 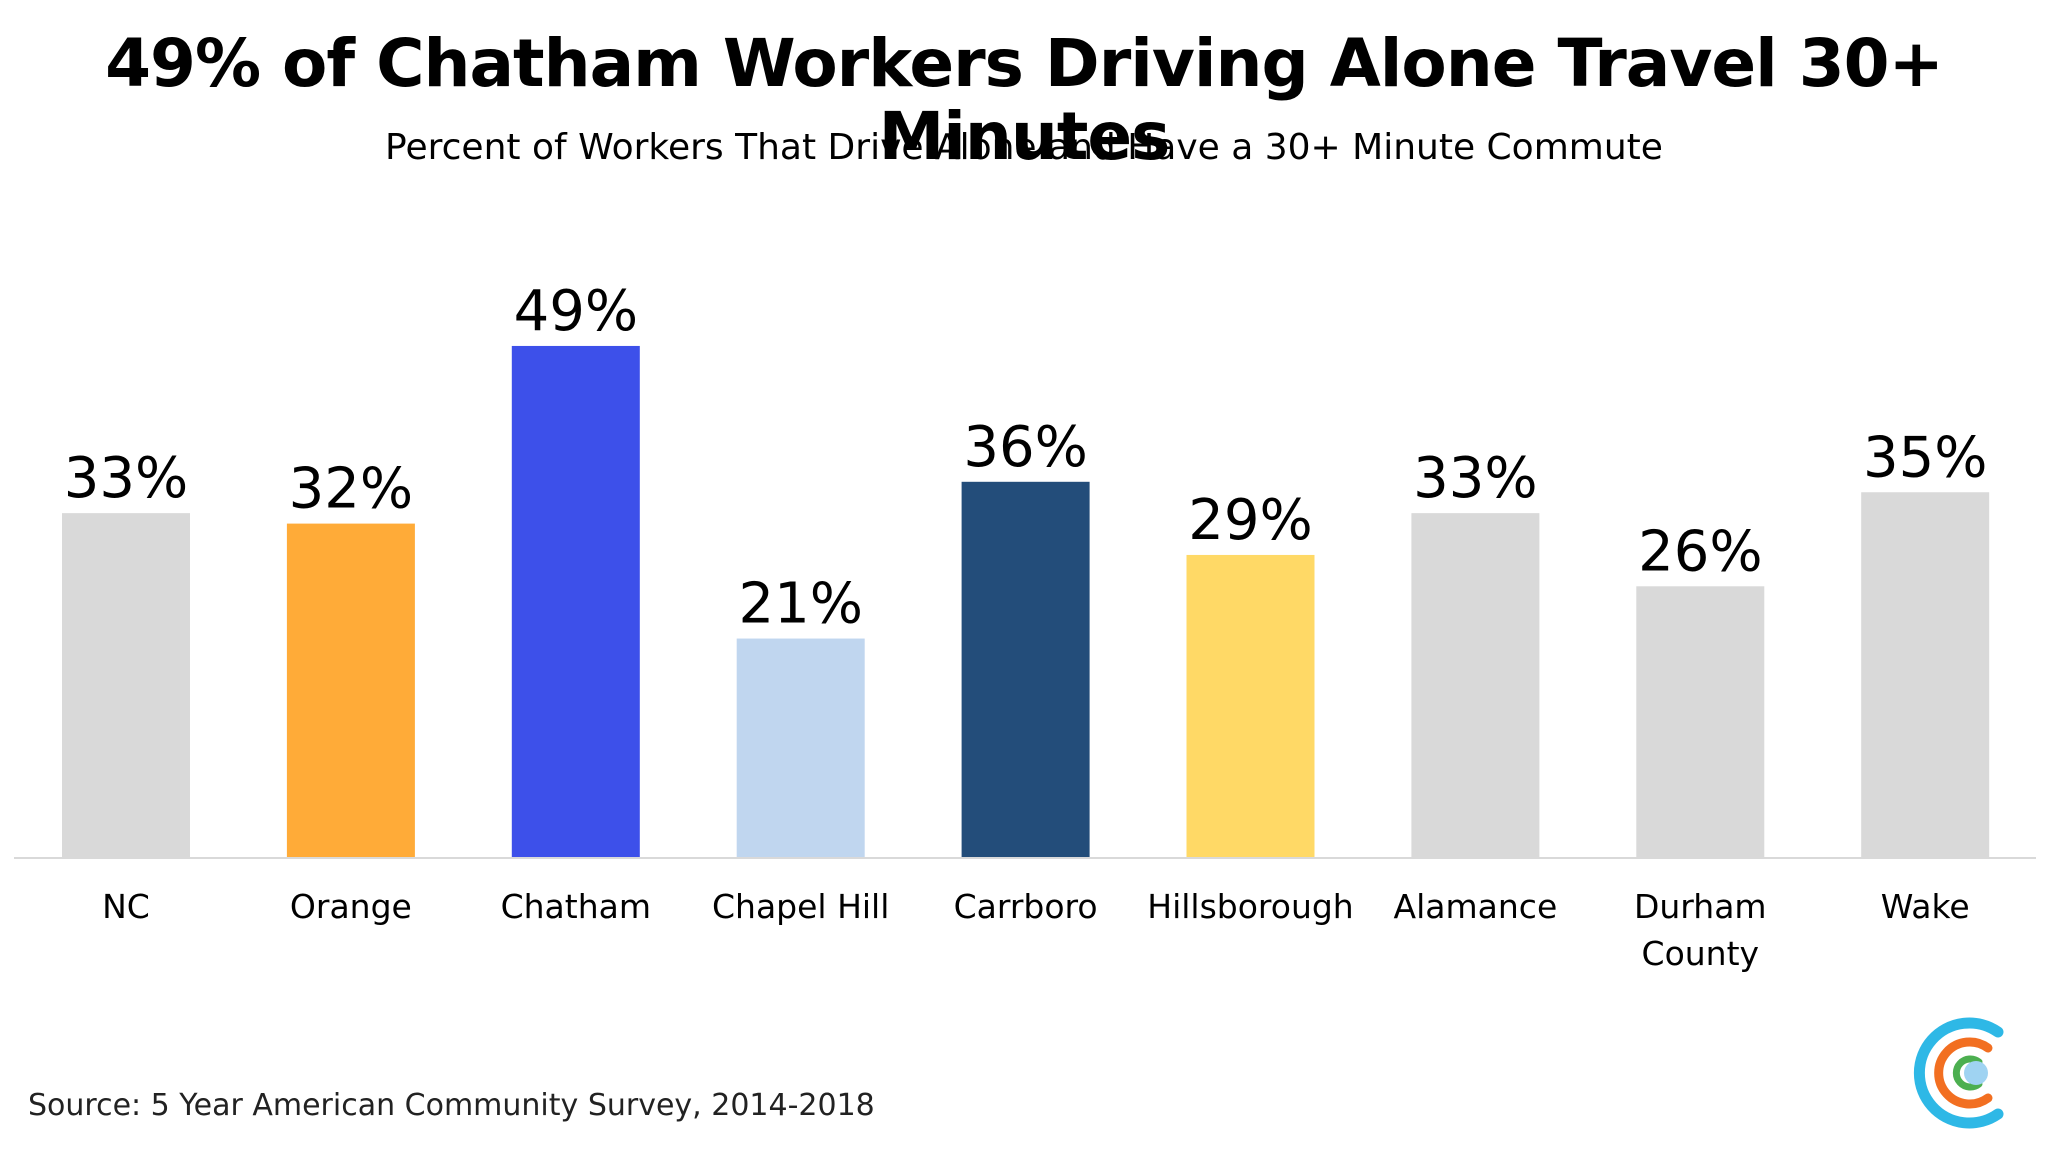 I want to click on logo-middle-ring, so click(x=1963, y=1073).